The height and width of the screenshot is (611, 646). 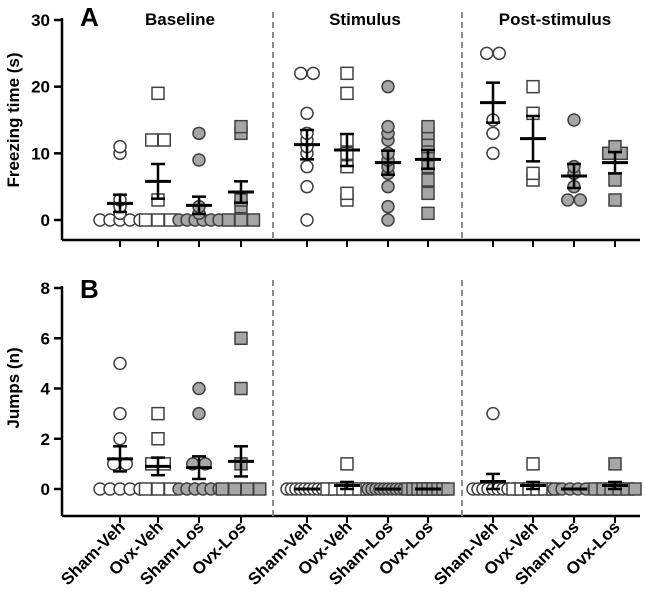 I want to click on panel-a-y-tick-label: 10, so click(x=40, y=153).